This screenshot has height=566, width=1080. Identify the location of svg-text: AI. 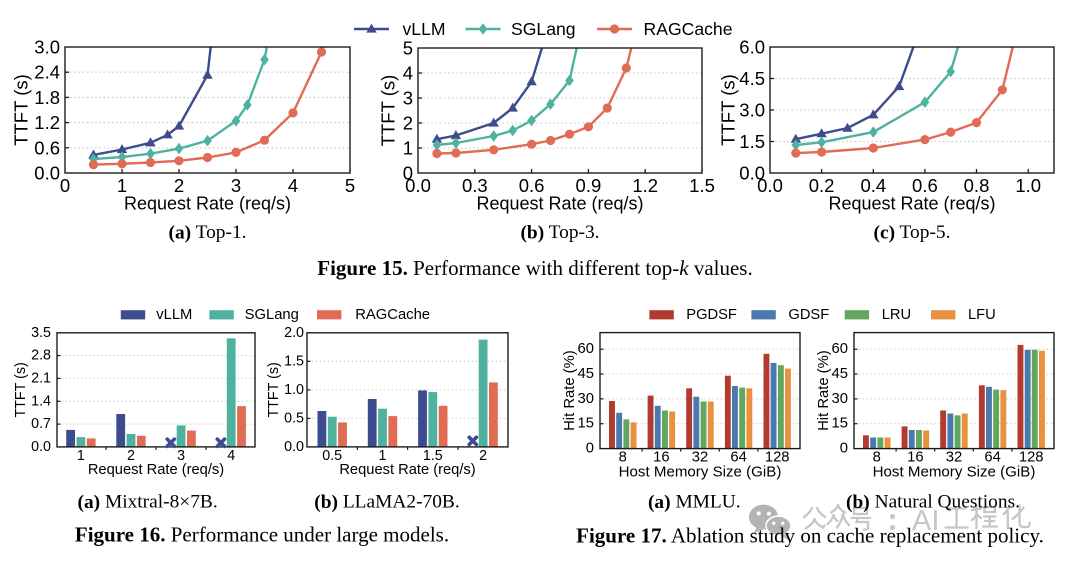
(925, 521).